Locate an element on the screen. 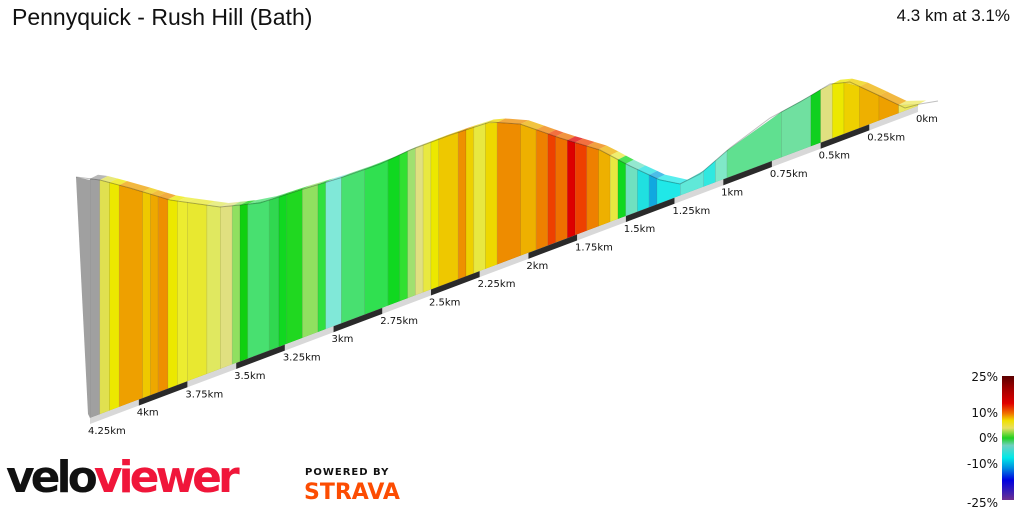 The width and height of the screenshot is (1024, 512). segment-summary: 4.3 km at 3.1% is located at coordinates (953, 15).